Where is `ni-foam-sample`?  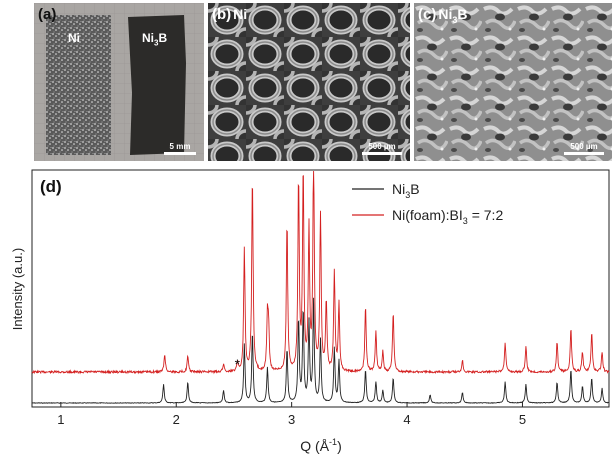 ni-foam-sample is located at coordinates (78, 85).